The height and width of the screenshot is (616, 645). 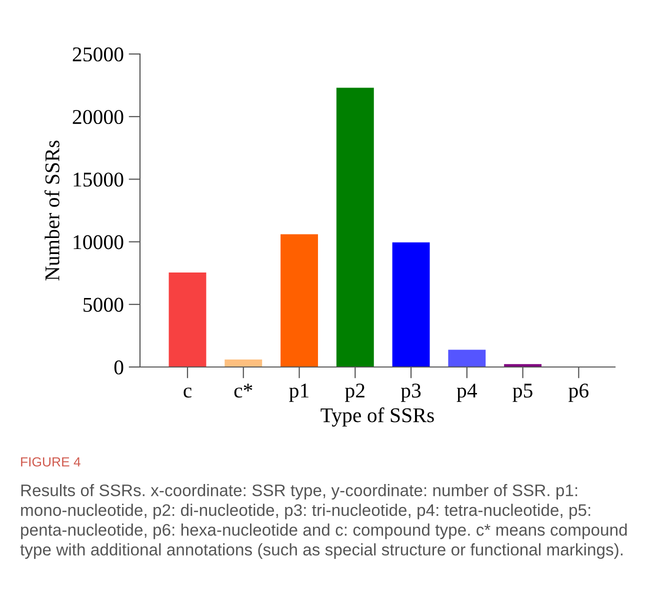 I want to click on x-tick-label: p3, so click(x=410, y=393).